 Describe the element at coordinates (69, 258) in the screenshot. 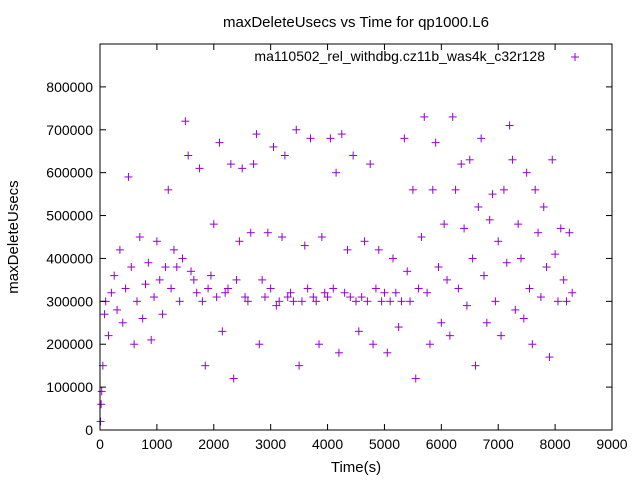

I see `y-tick-label: 400000` at that location.